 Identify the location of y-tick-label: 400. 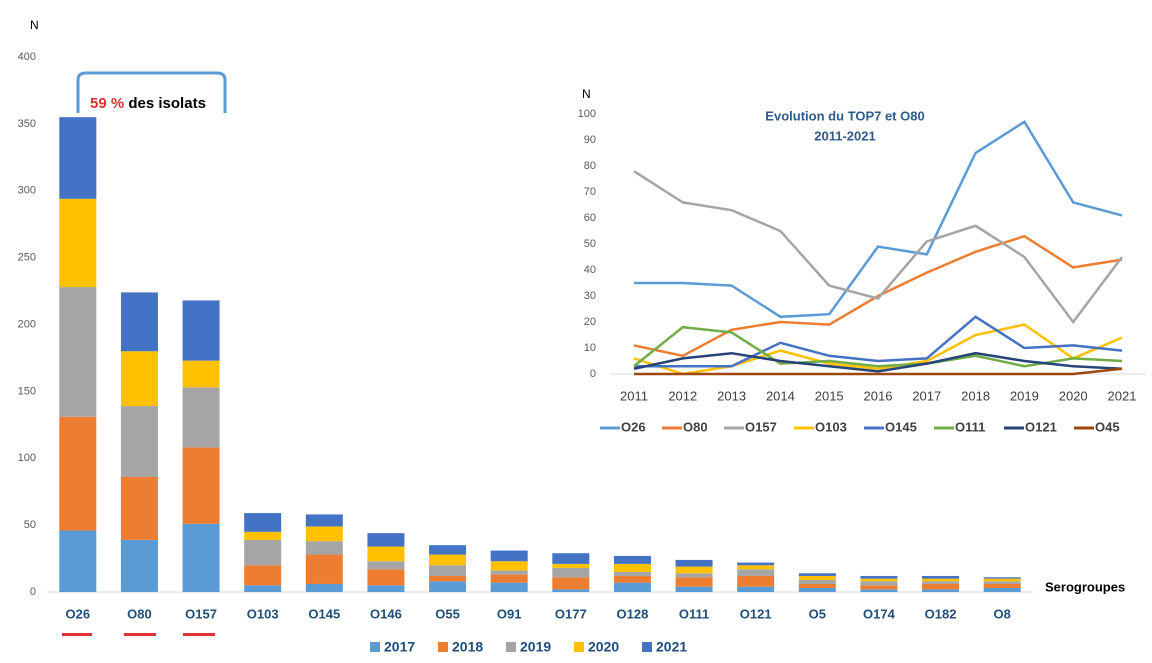
(27, 57).